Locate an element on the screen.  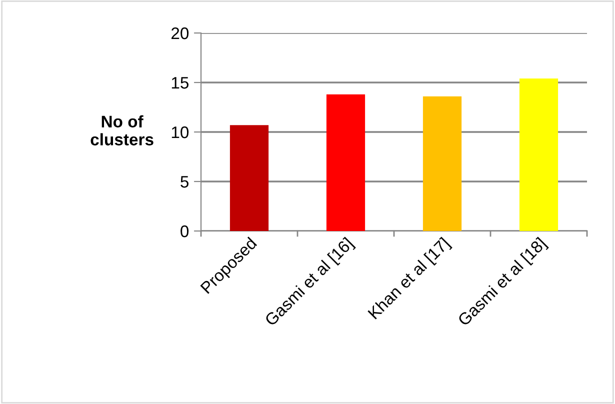
y-tick-label: 10 is located at coordinates (180, 132).